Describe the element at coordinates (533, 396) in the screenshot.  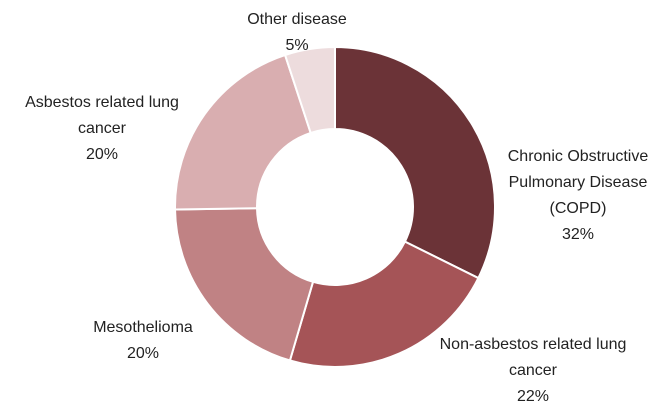
I see `value-label: 22%` at that location.